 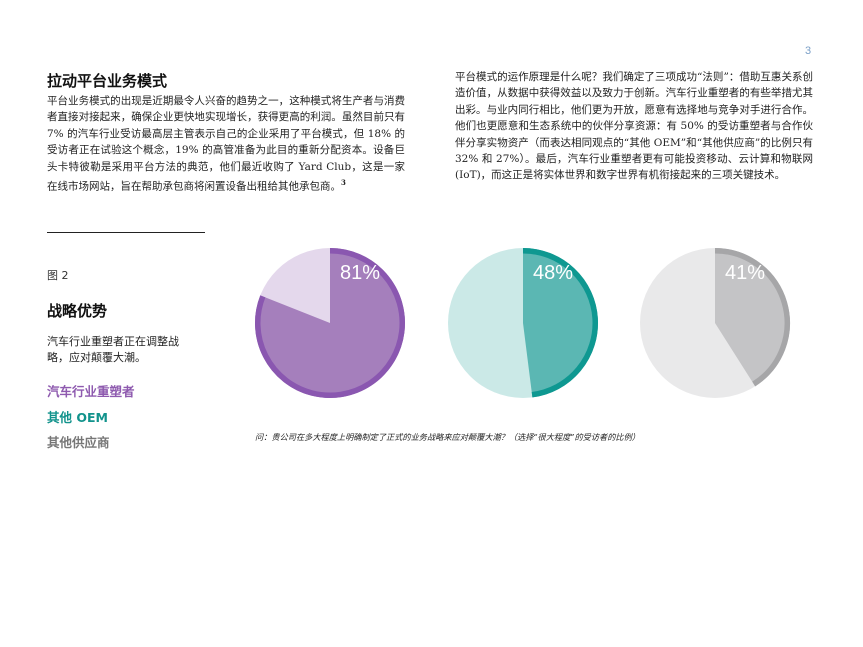 I want to click on footnote-marker: 3, so click(x=343, y=183).